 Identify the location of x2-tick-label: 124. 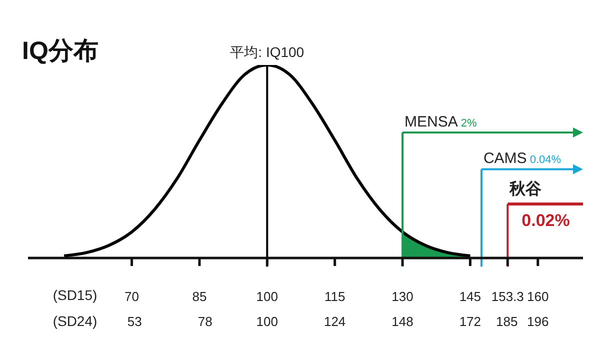
(335, 321).